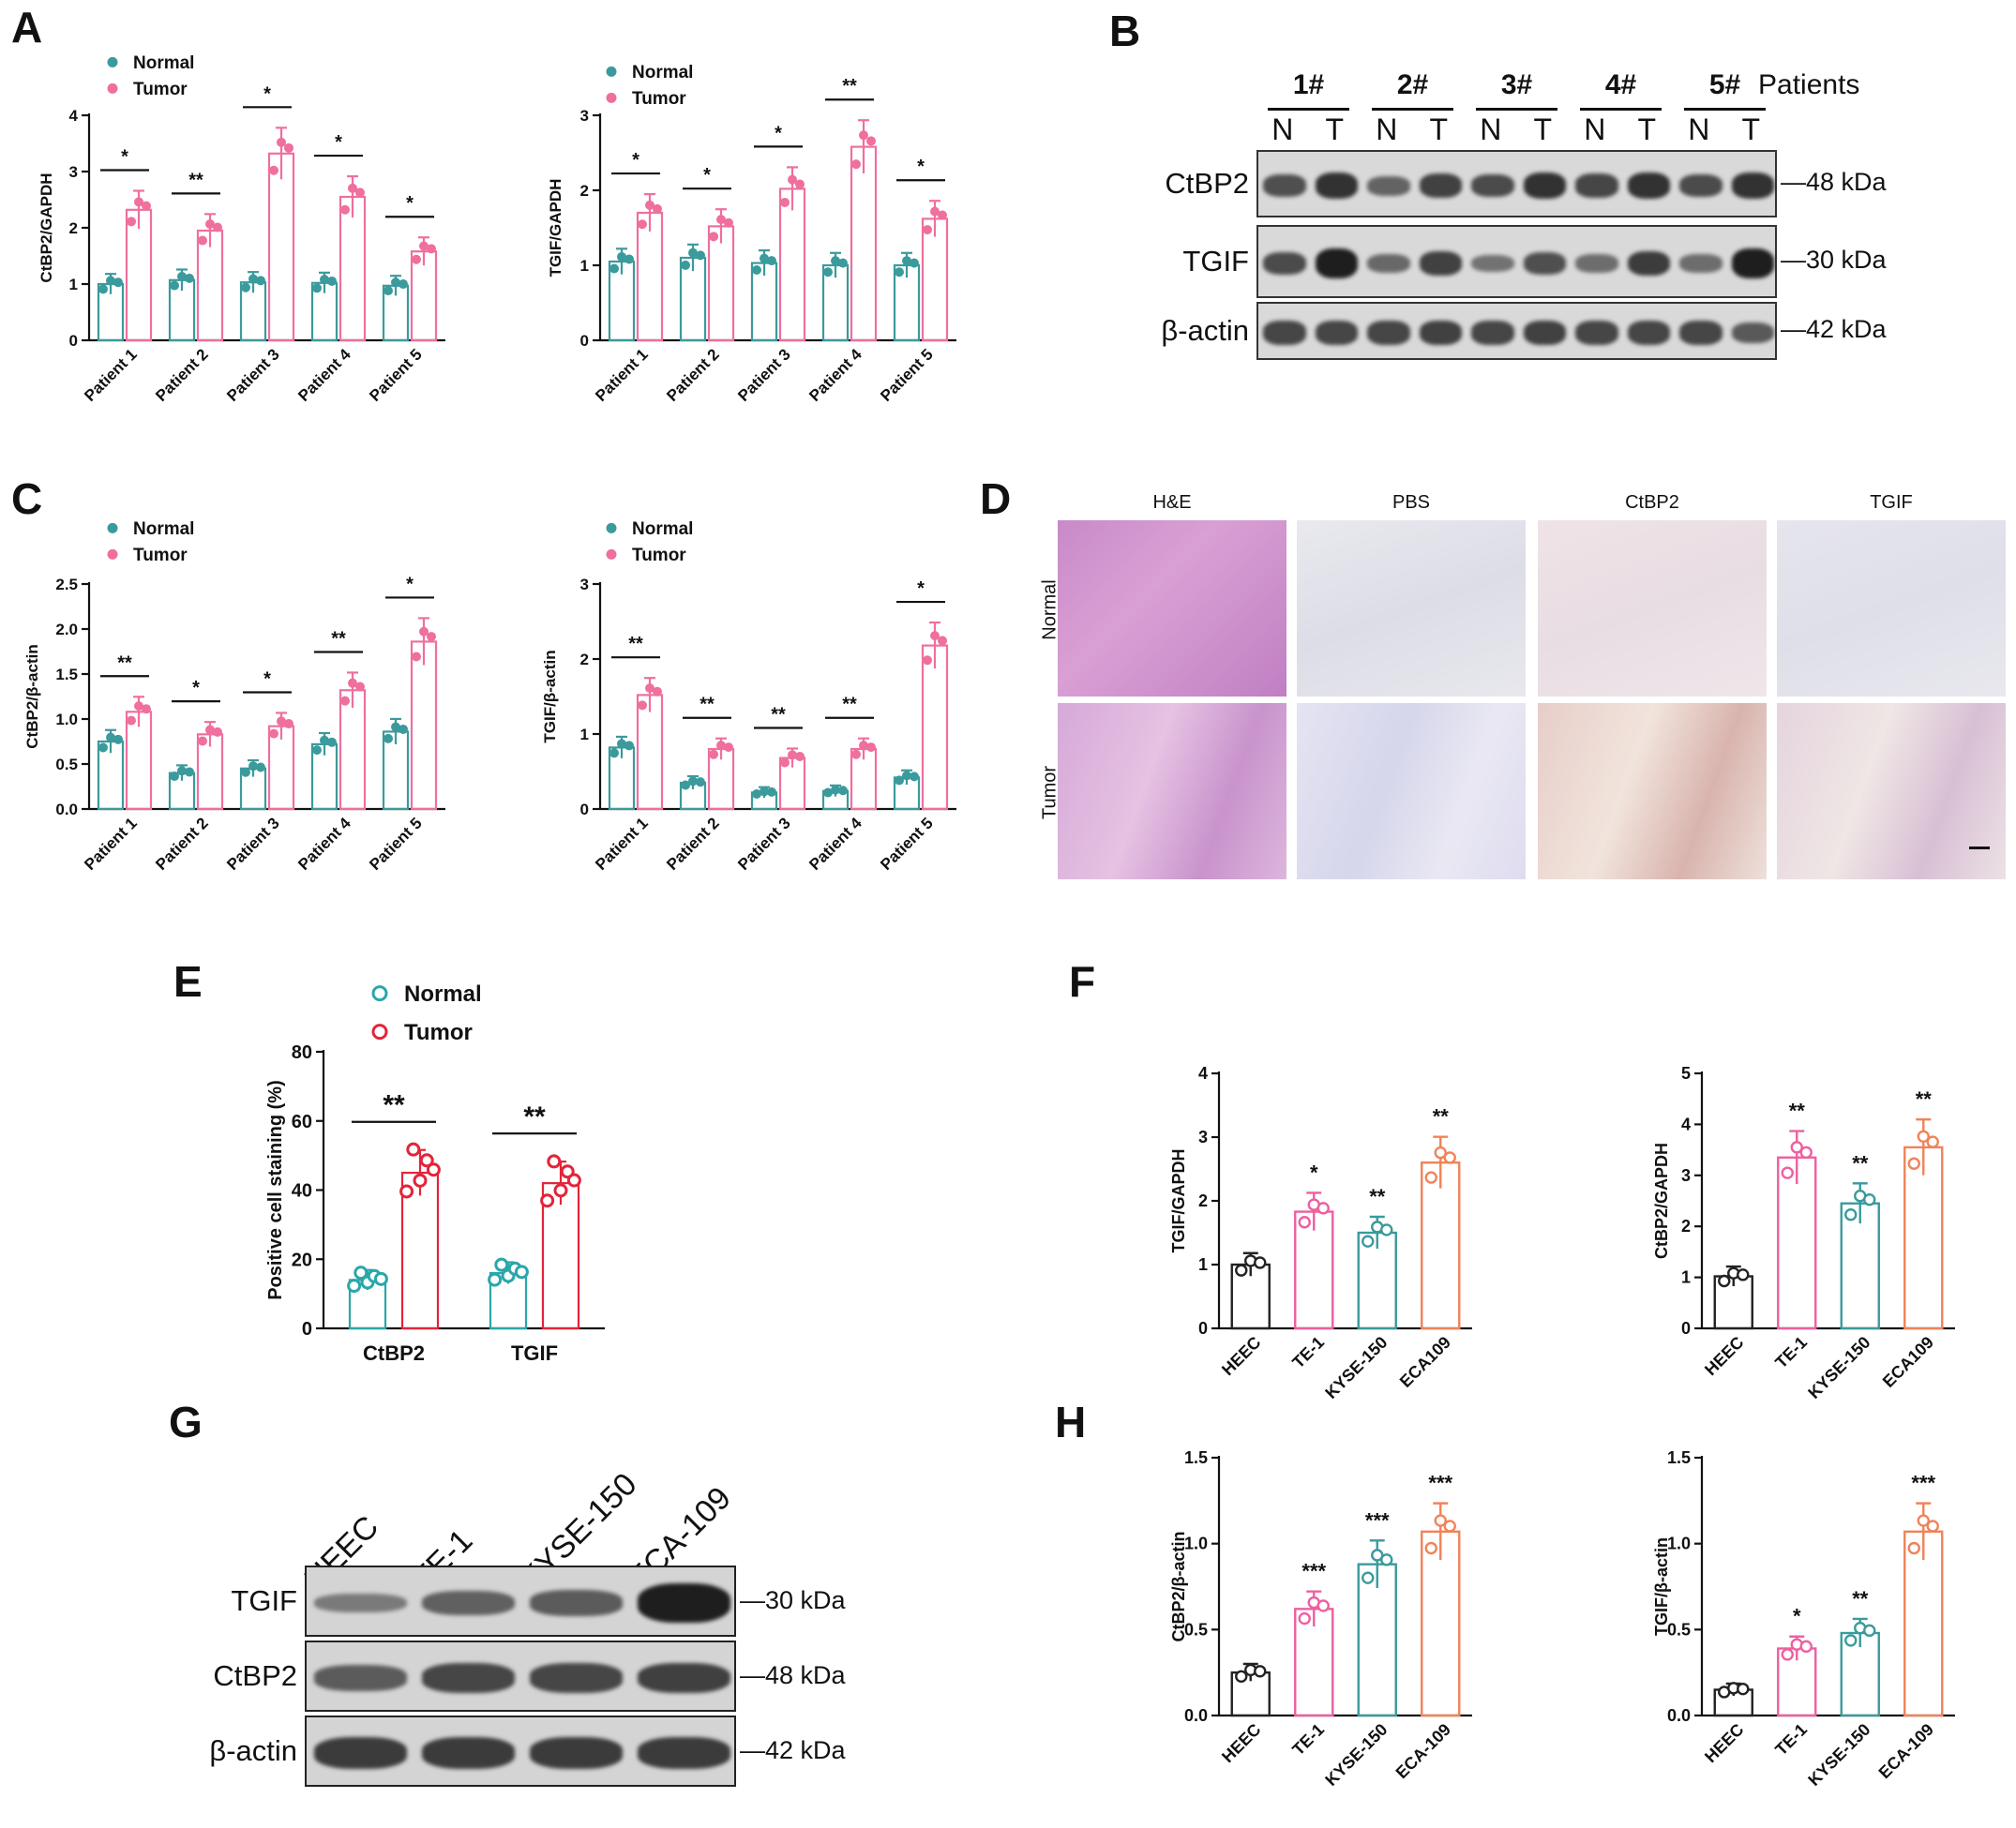  I want to click on y-tick-label: 40, so click(302, 1191).